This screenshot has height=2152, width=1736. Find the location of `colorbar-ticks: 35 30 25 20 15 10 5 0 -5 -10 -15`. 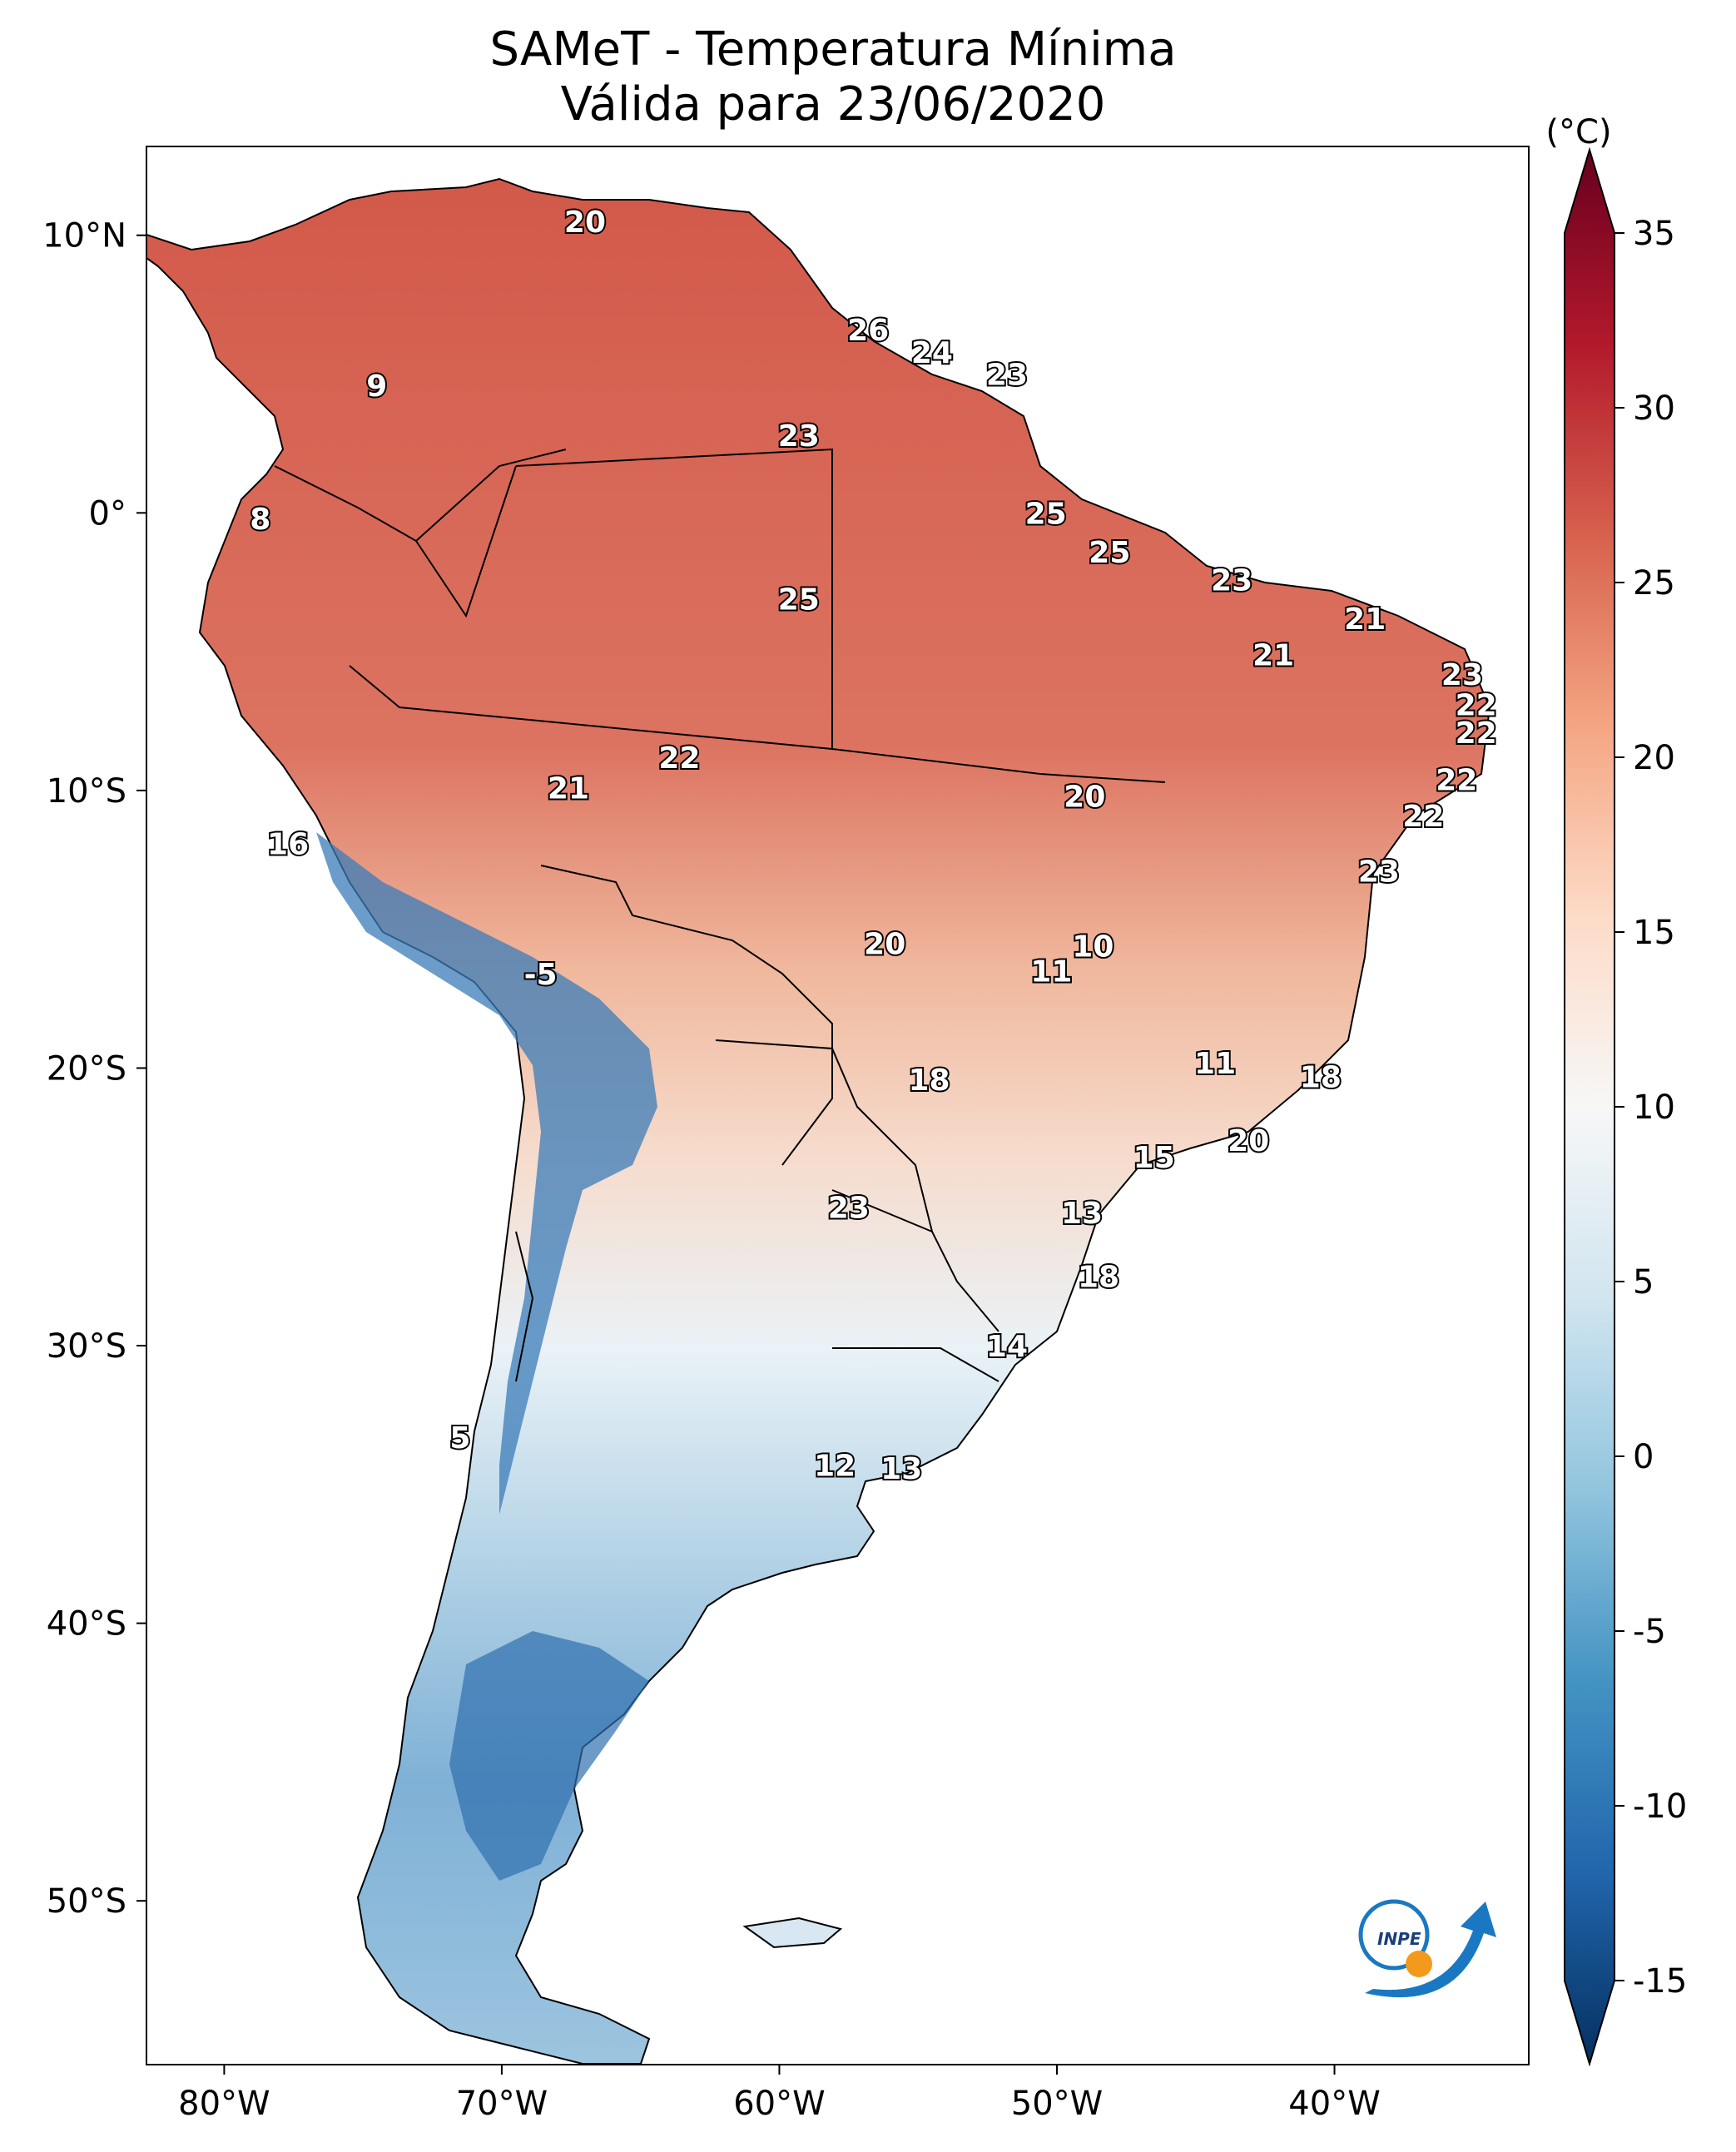

colorbar-ticks: 35 30 25 20 15 10 5 0 -5 -10 -15 is located at coordinates (1651, 1108).